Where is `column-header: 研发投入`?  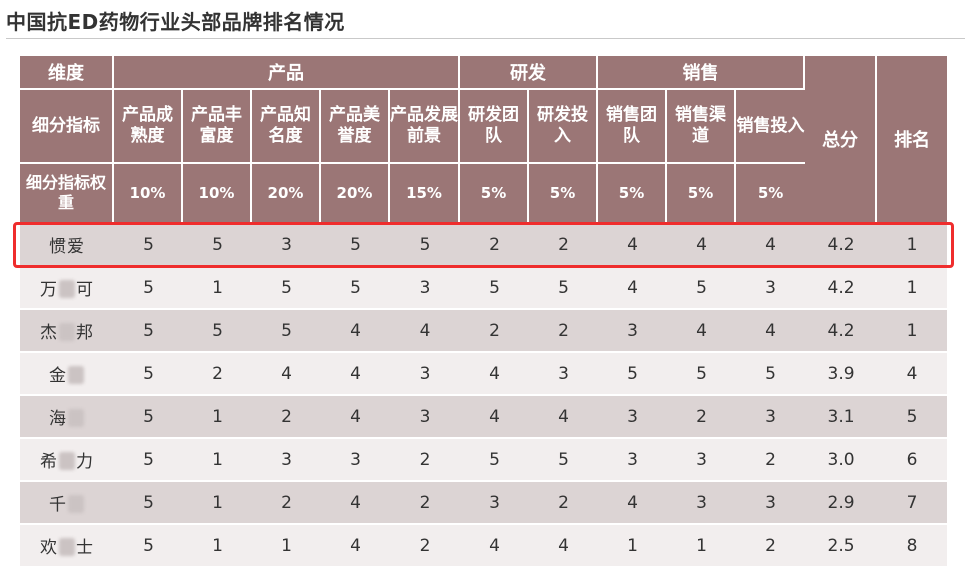
column-header: 研发投入 is located at coordinates (563, 127).